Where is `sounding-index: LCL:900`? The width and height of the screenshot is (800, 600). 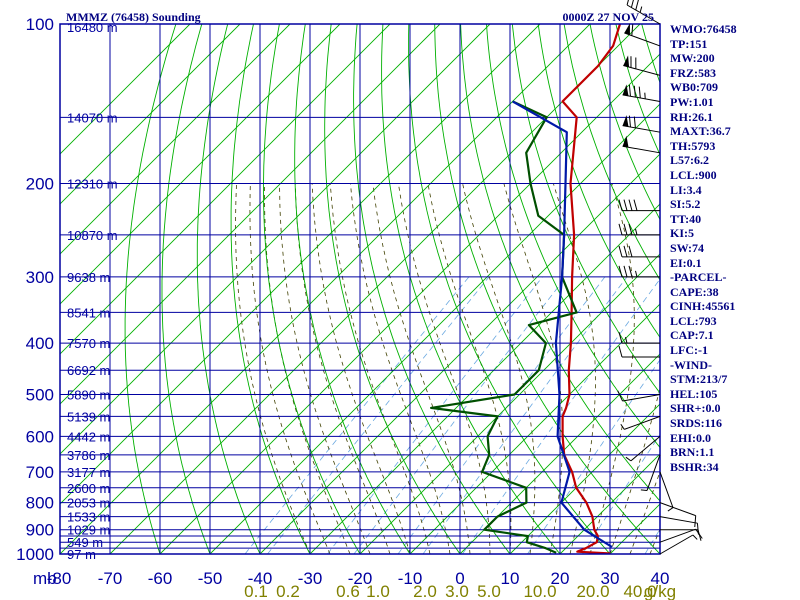 sounding-index: LCL:900 is located at coordinates (693, 174).